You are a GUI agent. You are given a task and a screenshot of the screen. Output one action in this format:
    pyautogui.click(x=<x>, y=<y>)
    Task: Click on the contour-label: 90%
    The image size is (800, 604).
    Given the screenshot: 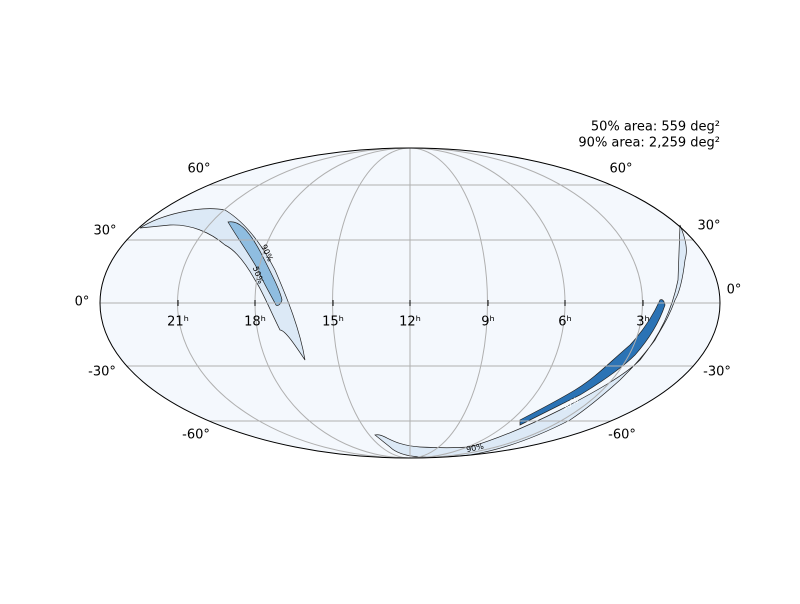 What is the action you would take?
    pyautogui.click(x=475, y=448)
    